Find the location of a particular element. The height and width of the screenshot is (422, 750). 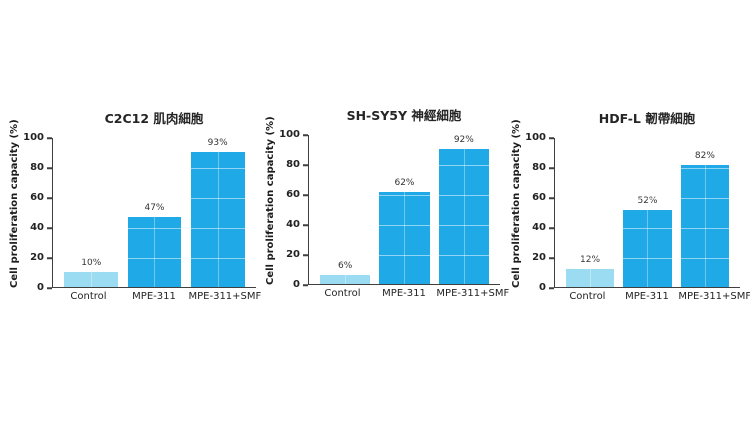

bar-group-mpe311-smf: 93% is located at coordinates (217, 212).